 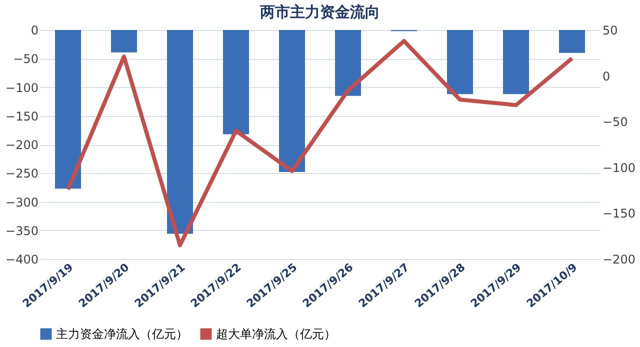 What do you see at coordinates (22, 87) in the screenshot?
I see `y-tick-label: −100` at bounding box center [22, 87].